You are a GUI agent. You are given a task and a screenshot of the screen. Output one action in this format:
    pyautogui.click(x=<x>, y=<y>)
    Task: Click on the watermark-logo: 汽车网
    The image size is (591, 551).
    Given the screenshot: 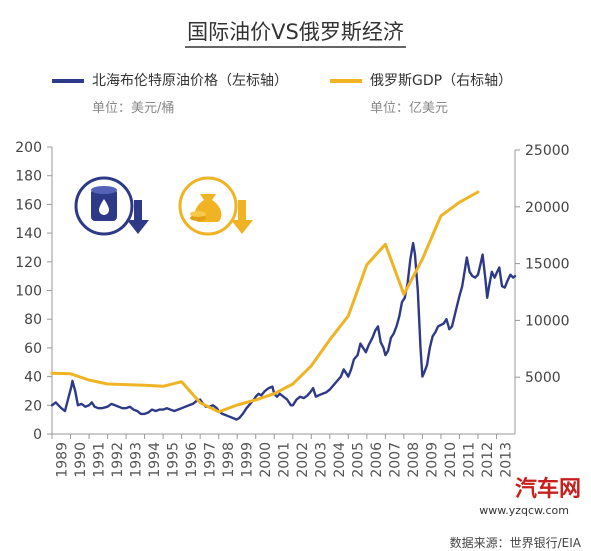 What is the action you would take?
    pyautogui.click(x=547, y=489)
    